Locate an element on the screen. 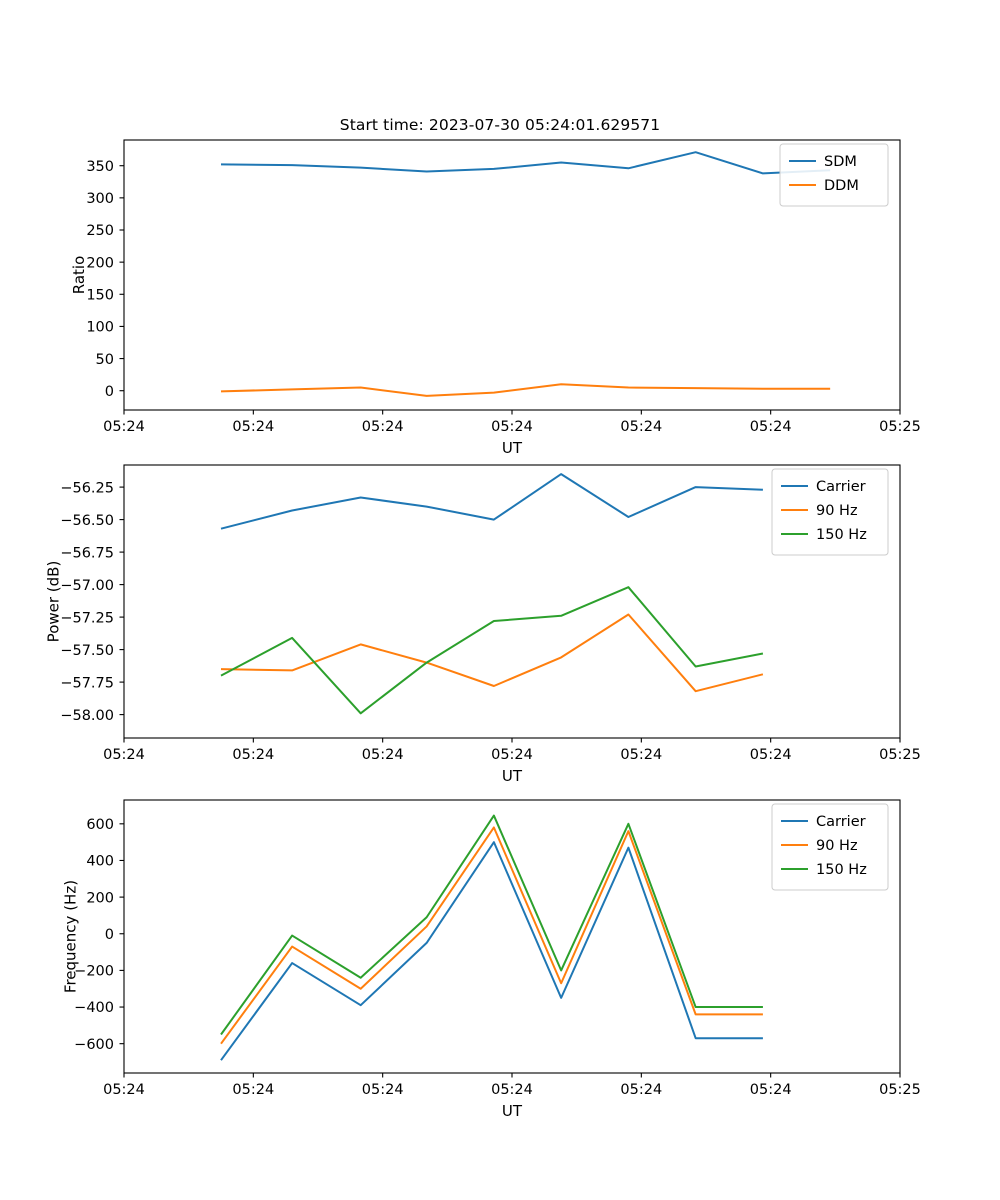 Image resolution: width=1000 pixels, height=1200 pixels. y-tick-label: −56.50 is located at coordinates (87, 521).